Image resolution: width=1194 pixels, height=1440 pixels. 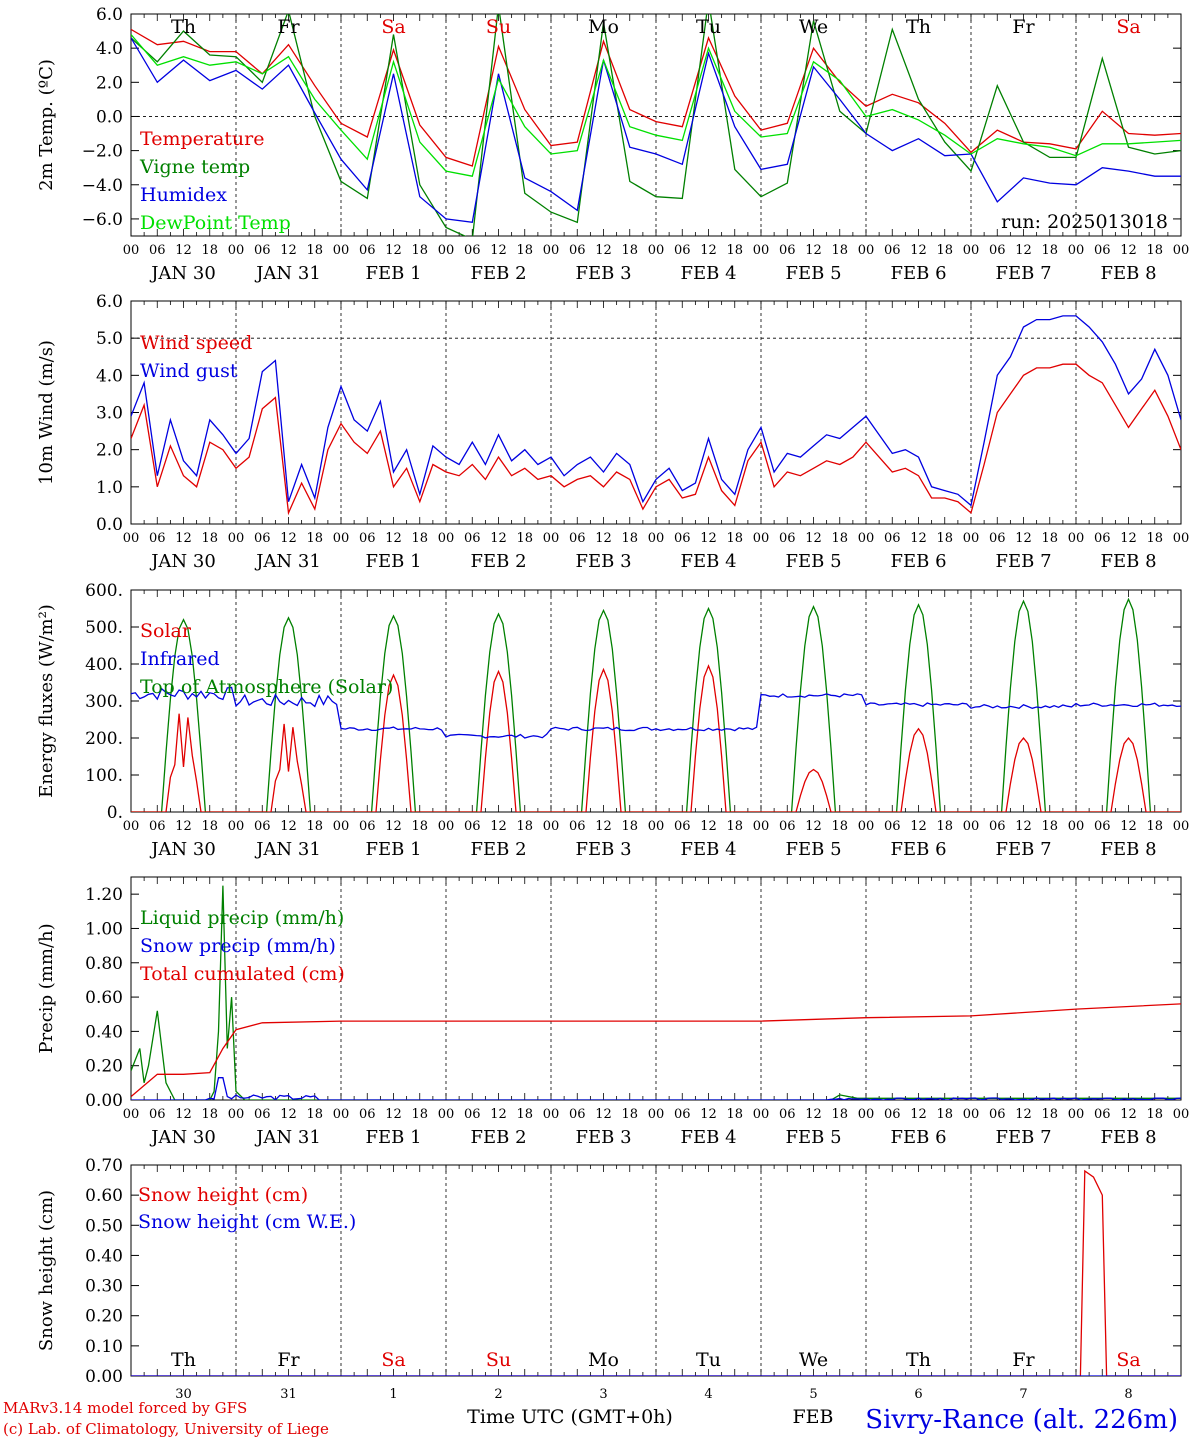 I want to click on series-line-total-cumulated, so click(x=656, y=1050).